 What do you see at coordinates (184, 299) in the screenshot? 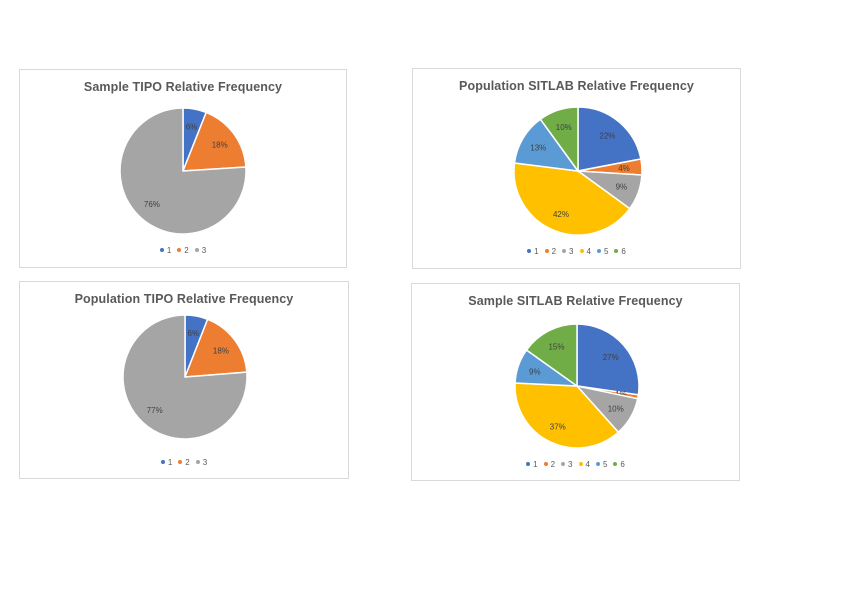
I see `chart-title: Population TIPO Relative Frequency` at bounding box center [184, 299].